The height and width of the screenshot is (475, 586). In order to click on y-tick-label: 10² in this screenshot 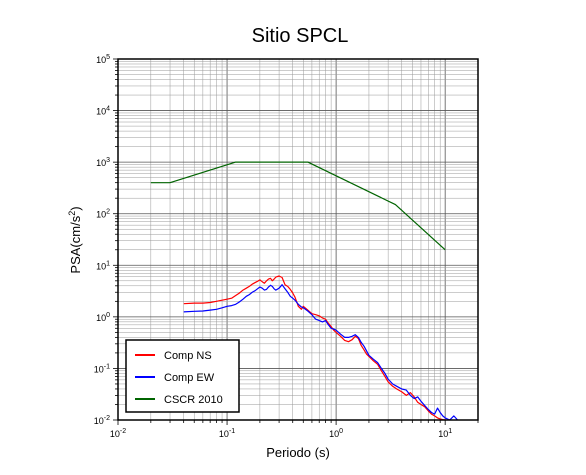, I will do `click(103, 214)`.